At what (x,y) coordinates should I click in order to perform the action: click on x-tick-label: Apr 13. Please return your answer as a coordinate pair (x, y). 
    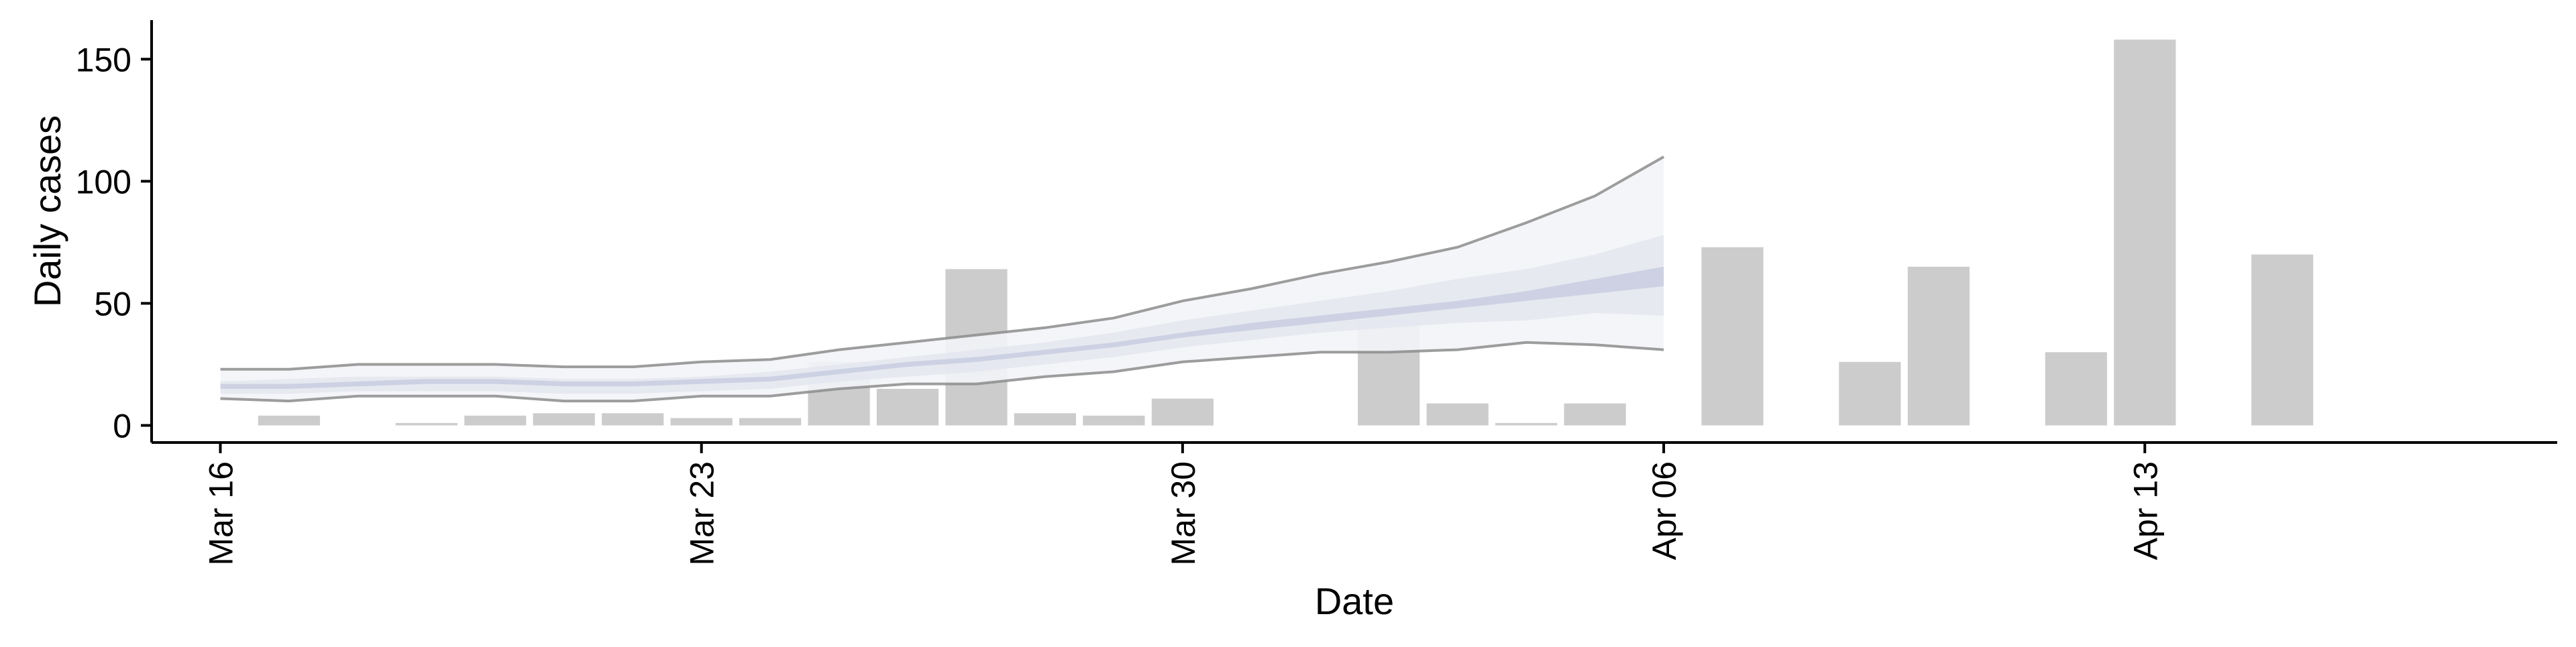
    Looking at the image, I should click on (2145, 511).